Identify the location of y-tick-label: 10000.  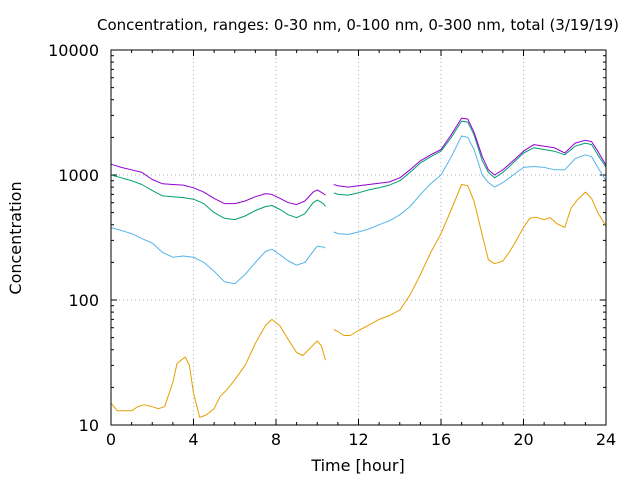
(73, 50).